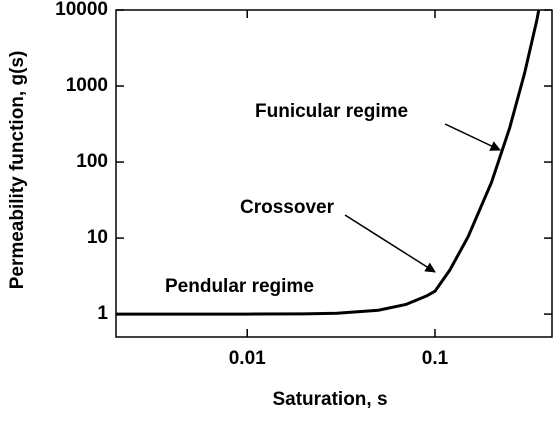 The image size is (554, 421). I want to click on annotation: Pendular regime, so click(239, 286).